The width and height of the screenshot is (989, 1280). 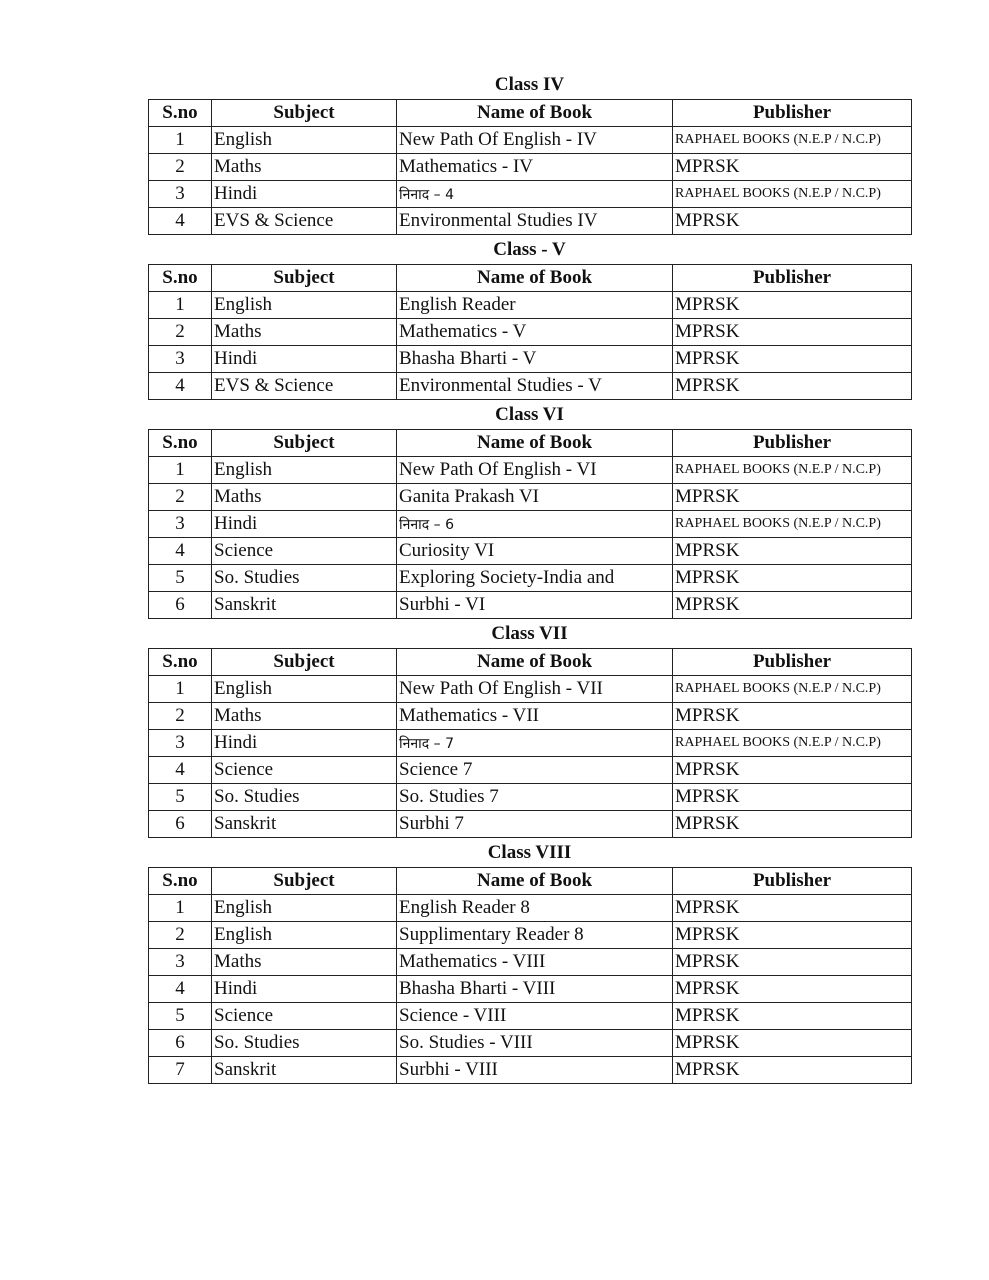 I want to click on book-name-cell: Surbhi 7, so click(x=534, y=824).